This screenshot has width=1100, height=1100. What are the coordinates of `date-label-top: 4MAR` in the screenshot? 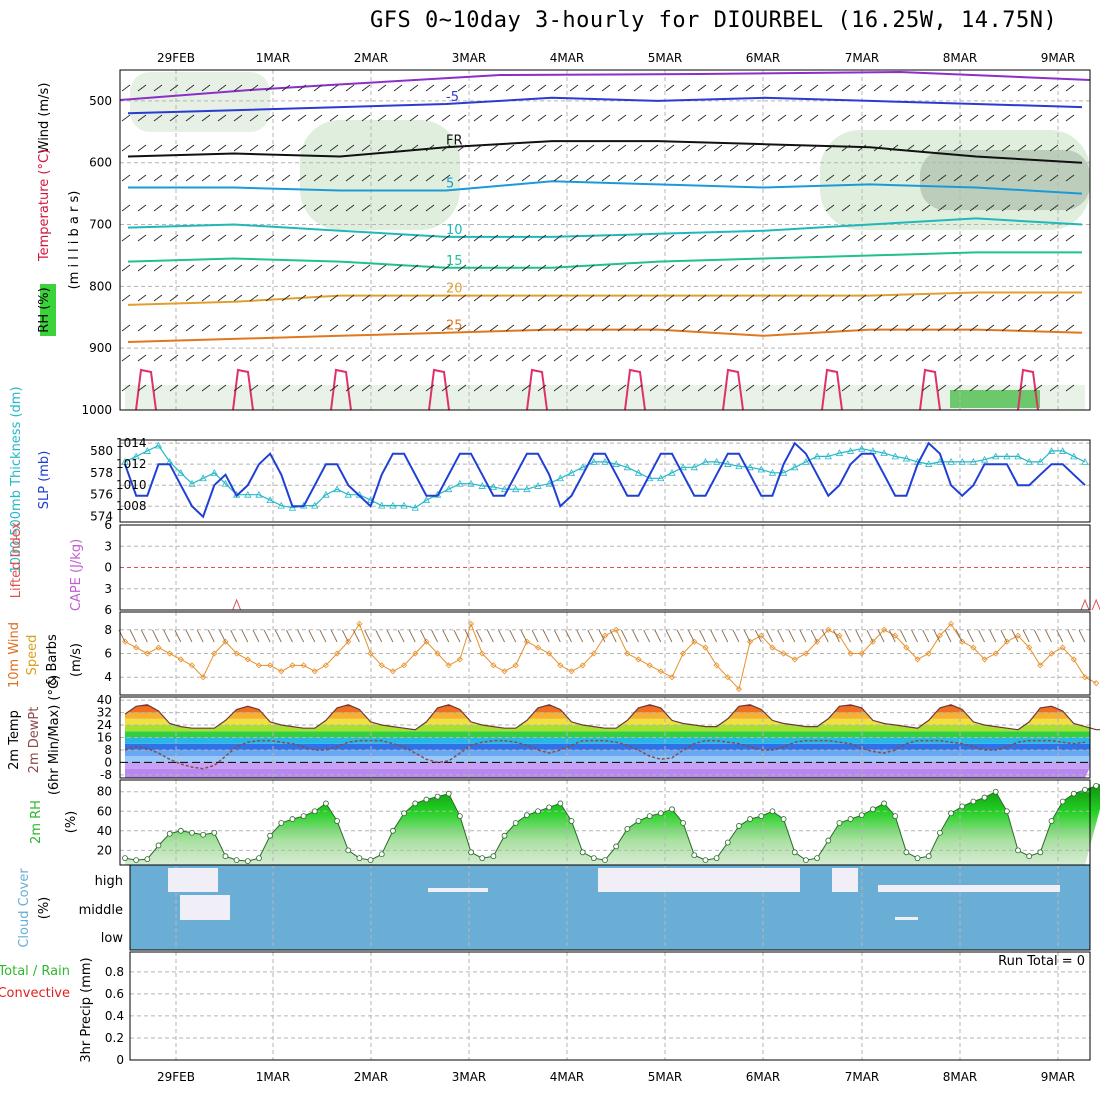 It's located at (567, 58).